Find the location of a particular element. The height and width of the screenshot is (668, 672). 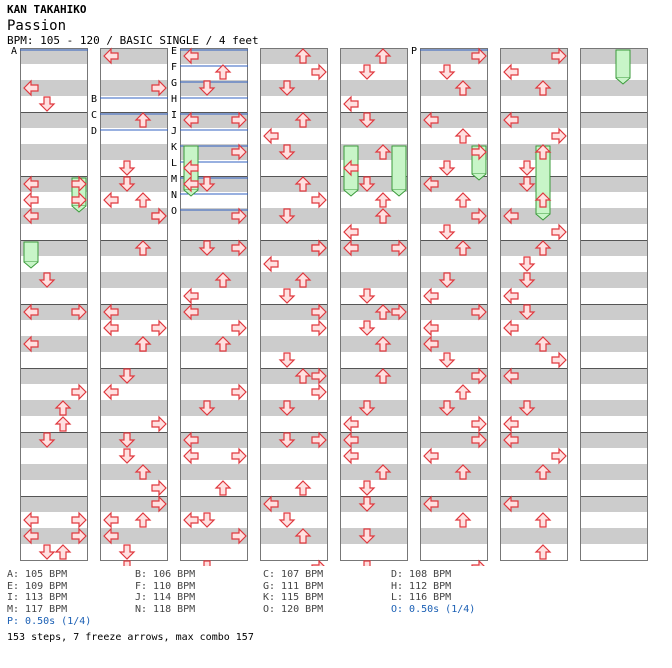

artist-name: KAN TAKAHIKO is located at coordinates (47, 9).